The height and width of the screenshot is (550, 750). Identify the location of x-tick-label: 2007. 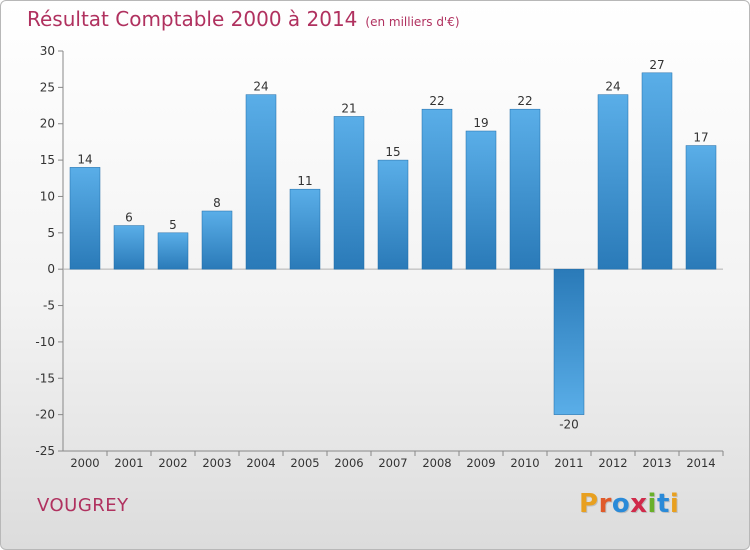
(392, 463).